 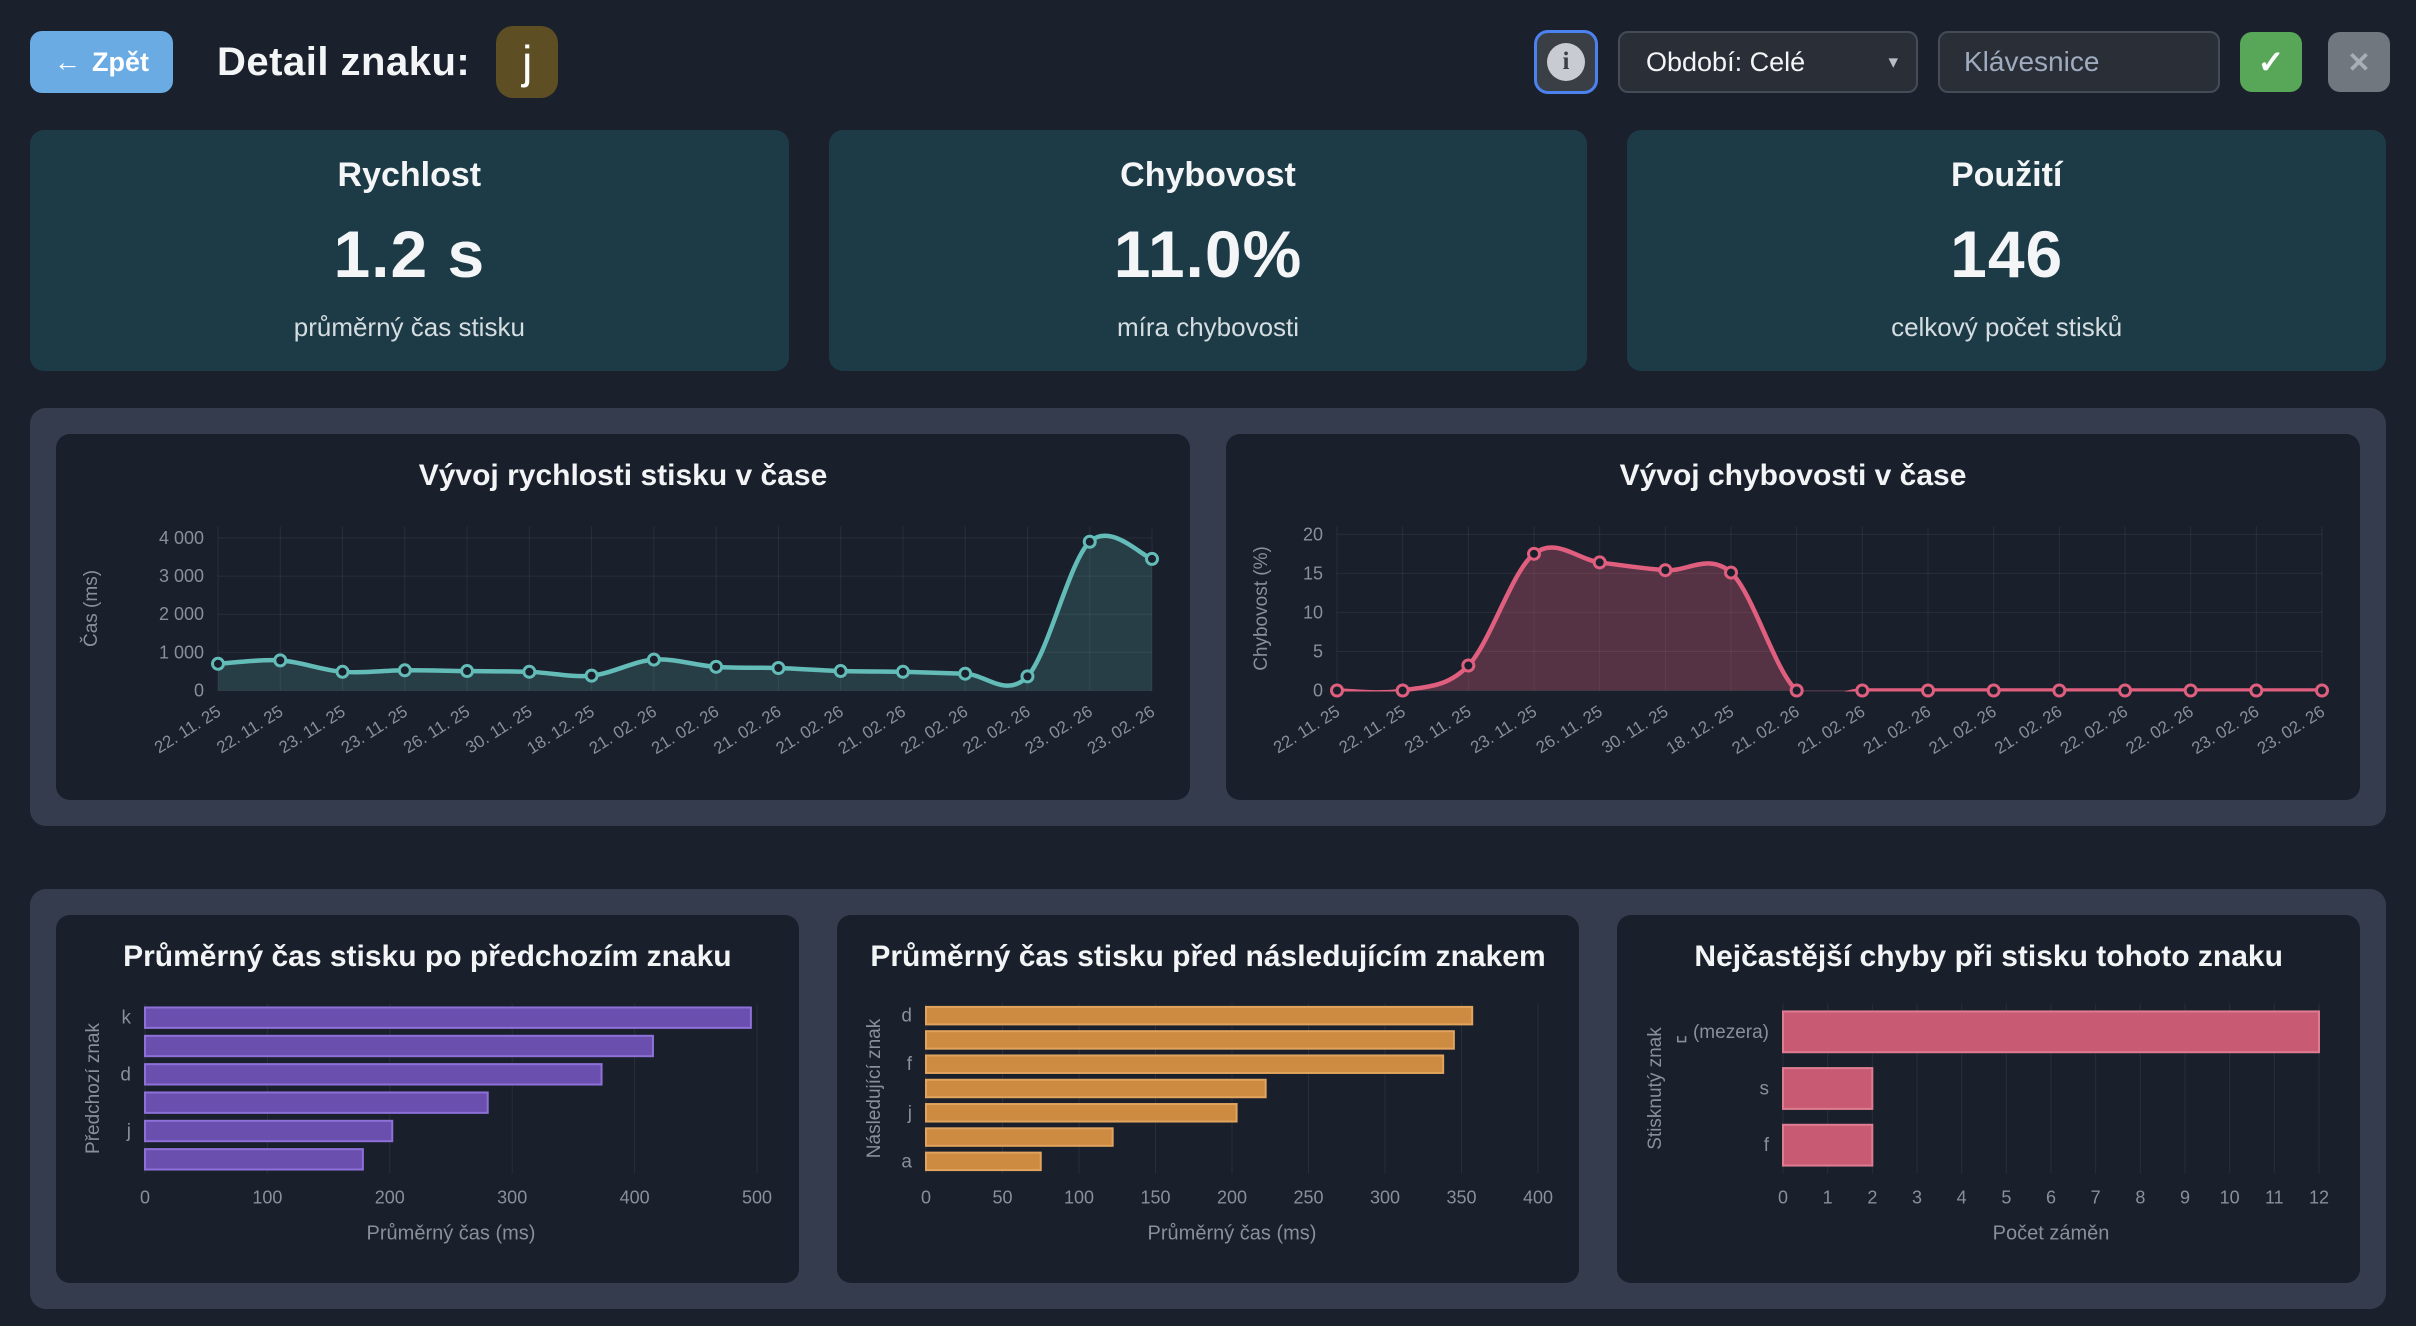 I want to click on back-button: ← Zpět, so click(x=101, y=62).